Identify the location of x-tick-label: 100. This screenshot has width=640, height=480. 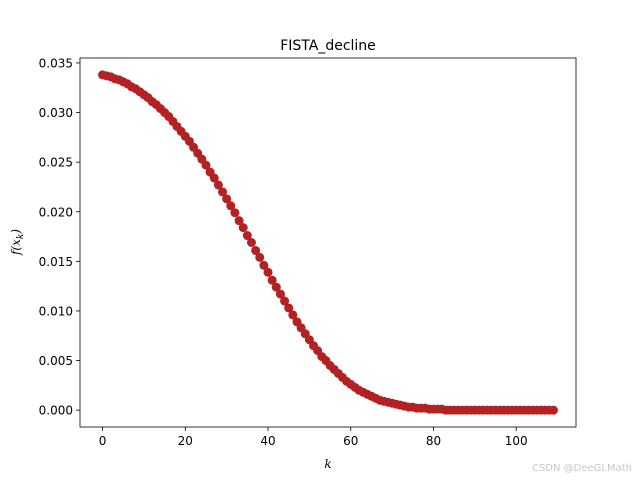
(516, 441).